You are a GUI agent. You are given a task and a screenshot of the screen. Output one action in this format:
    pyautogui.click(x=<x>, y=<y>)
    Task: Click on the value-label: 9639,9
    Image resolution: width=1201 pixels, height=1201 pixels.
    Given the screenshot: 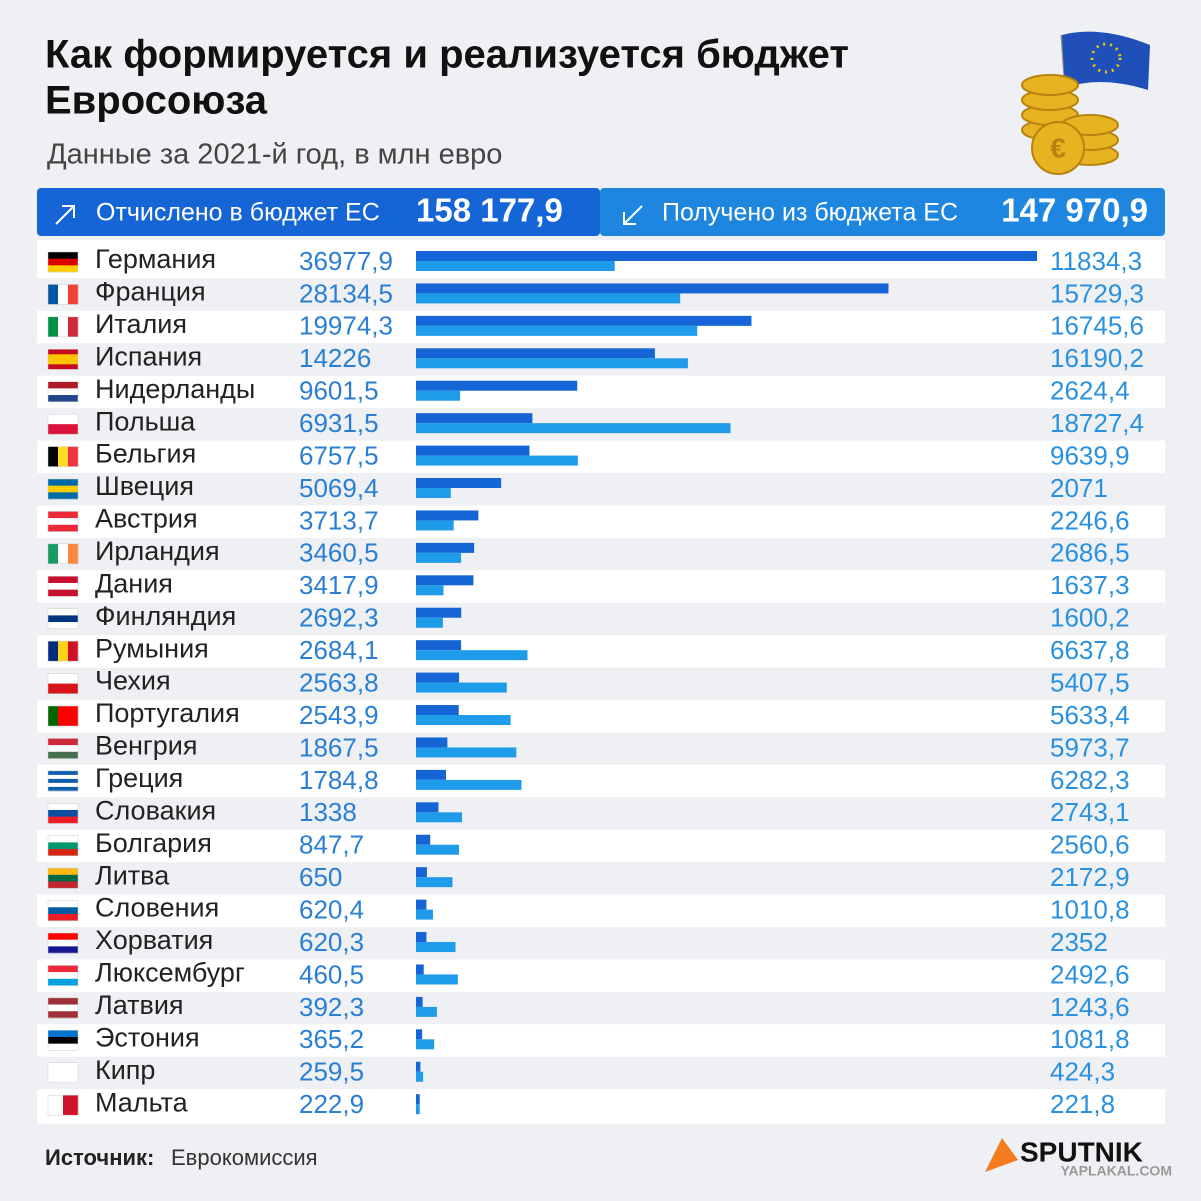 What is the action you would take?
    pyautogui.click(x=1090, y=455)
    